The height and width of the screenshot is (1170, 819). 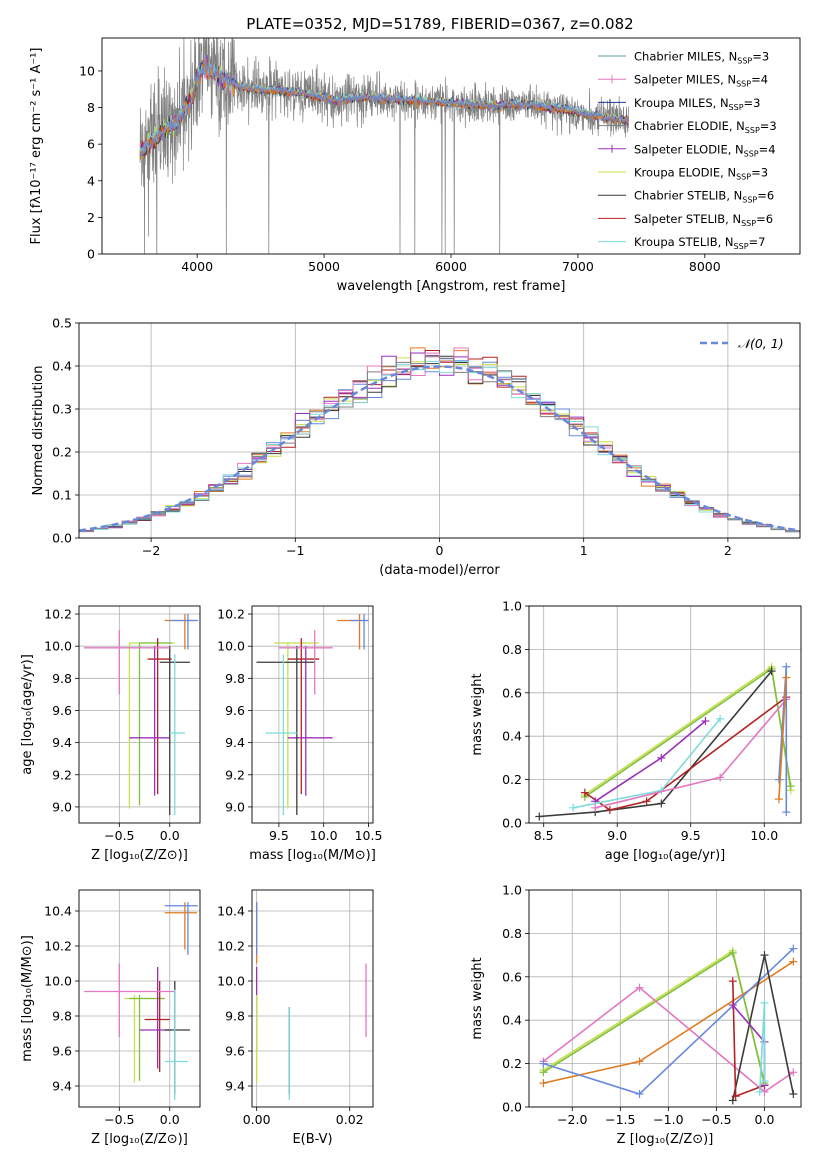 What do you see at coordinates (512, 649) in the screenshot?
I see `y-tick-label: 0.8` at bounding box center [512, 649].